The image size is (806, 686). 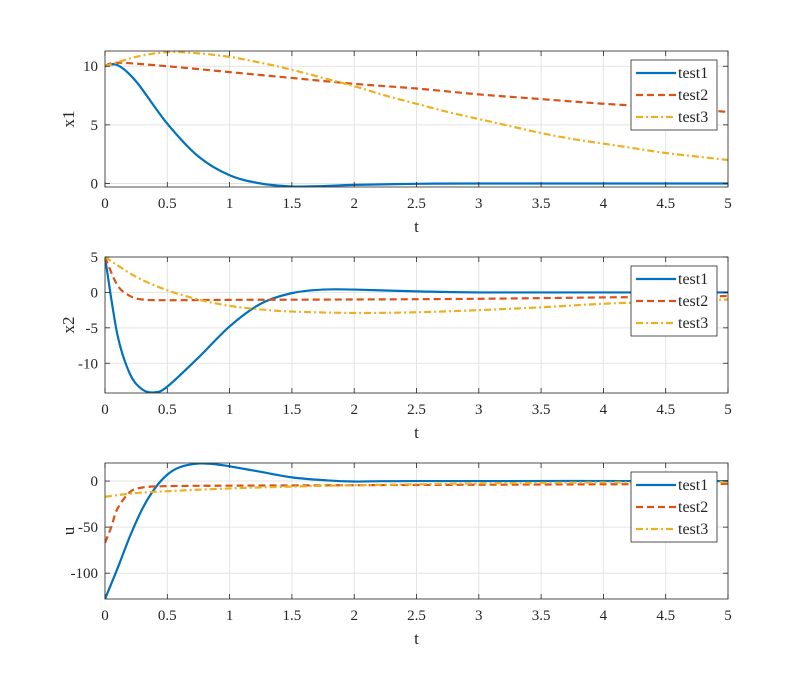 What do you see at coordinates (85, 574) in the screenshot?
I see `y-tick-label: -100` at bounding box center [85, 574].